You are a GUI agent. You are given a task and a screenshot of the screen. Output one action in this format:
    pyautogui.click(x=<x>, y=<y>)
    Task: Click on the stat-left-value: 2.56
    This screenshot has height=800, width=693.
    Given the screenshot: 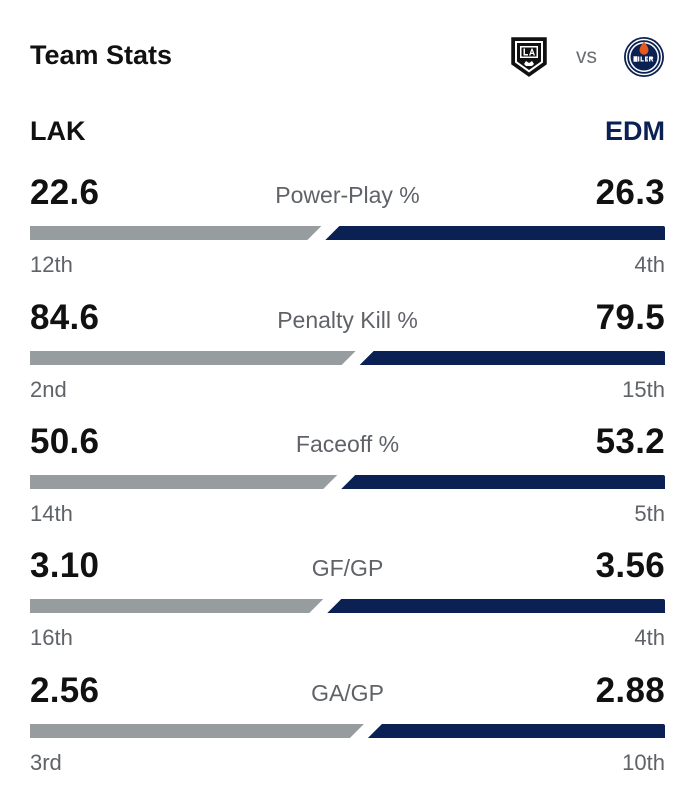 What is the action you would take?
    pyautogui.click(x=65, y=690)
    